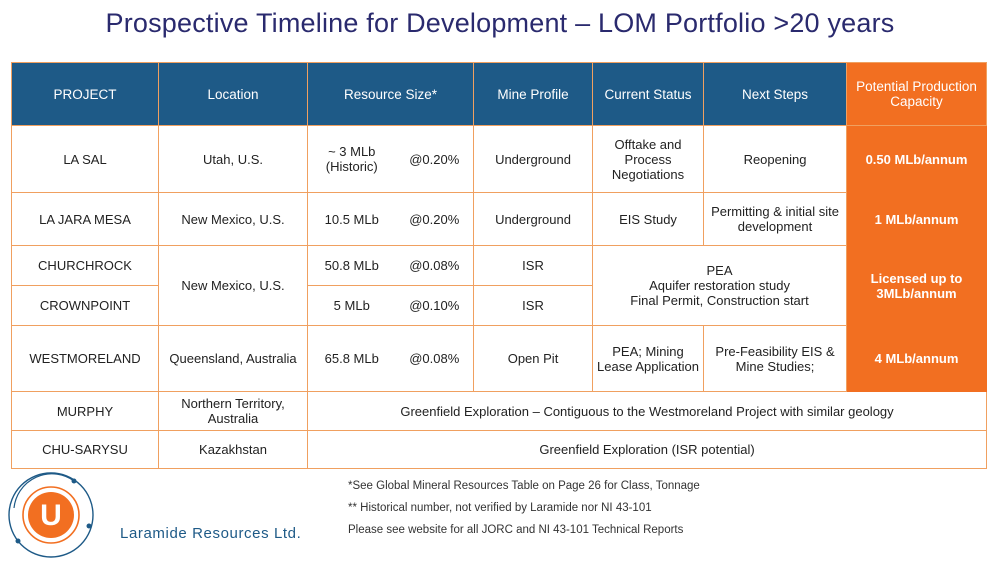 This screenshot has width=1000, height=564. I want to click on capacity-cell: 0.50 MLb/annum, so click(917, 159).